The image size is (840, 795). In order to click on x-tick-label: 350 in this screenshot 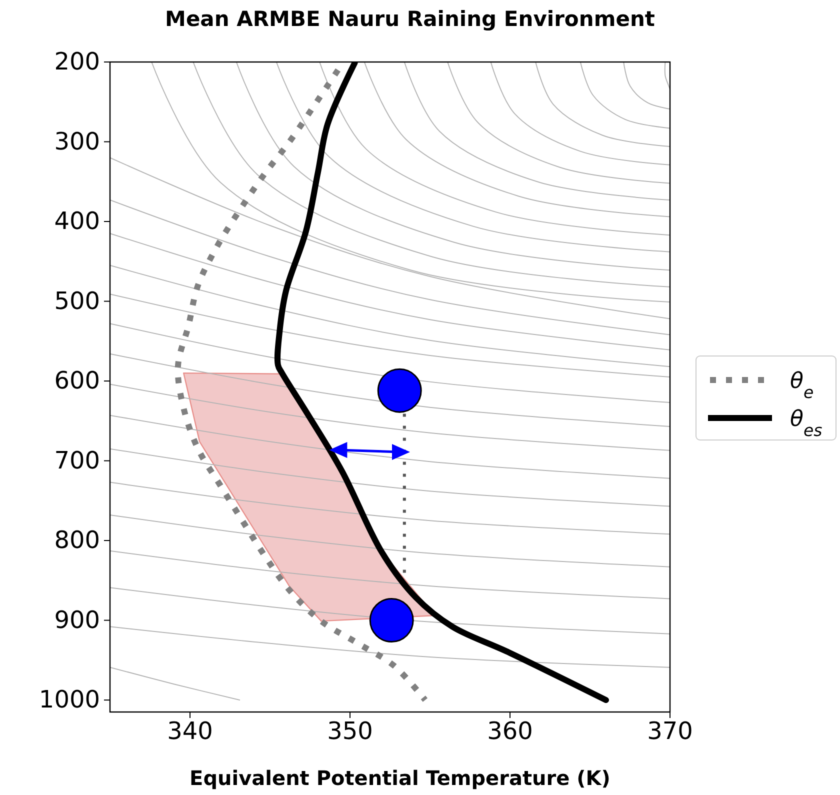, I will do `click(350, 731)`.